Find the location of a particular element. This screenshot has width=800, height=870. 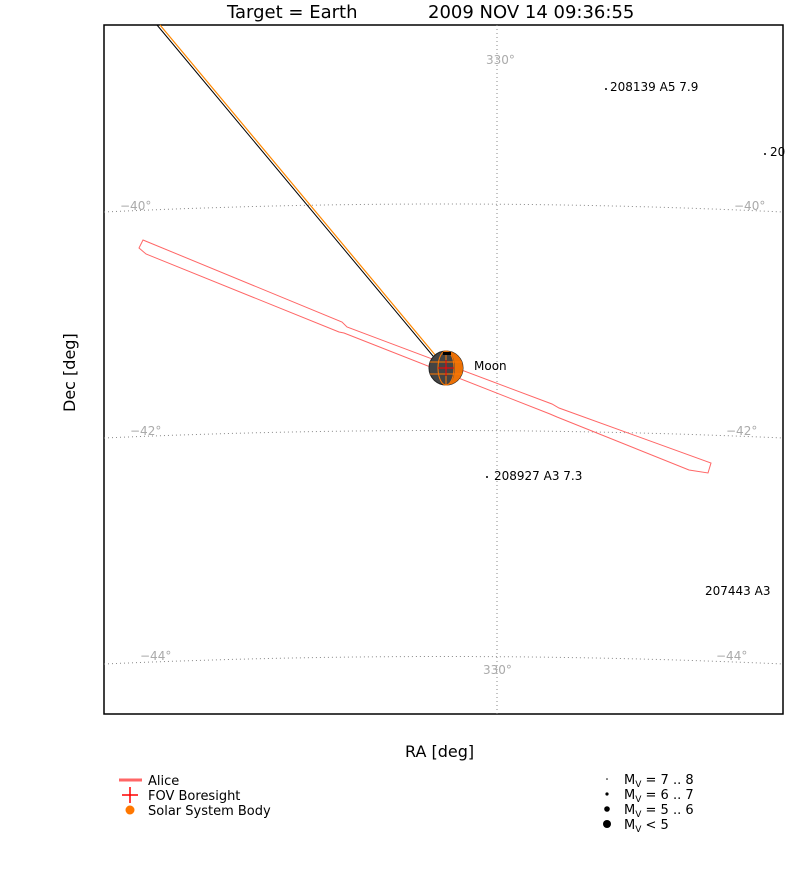

star-label-208927: 208927 A3 7.3 is located at coordinates (538, 476).